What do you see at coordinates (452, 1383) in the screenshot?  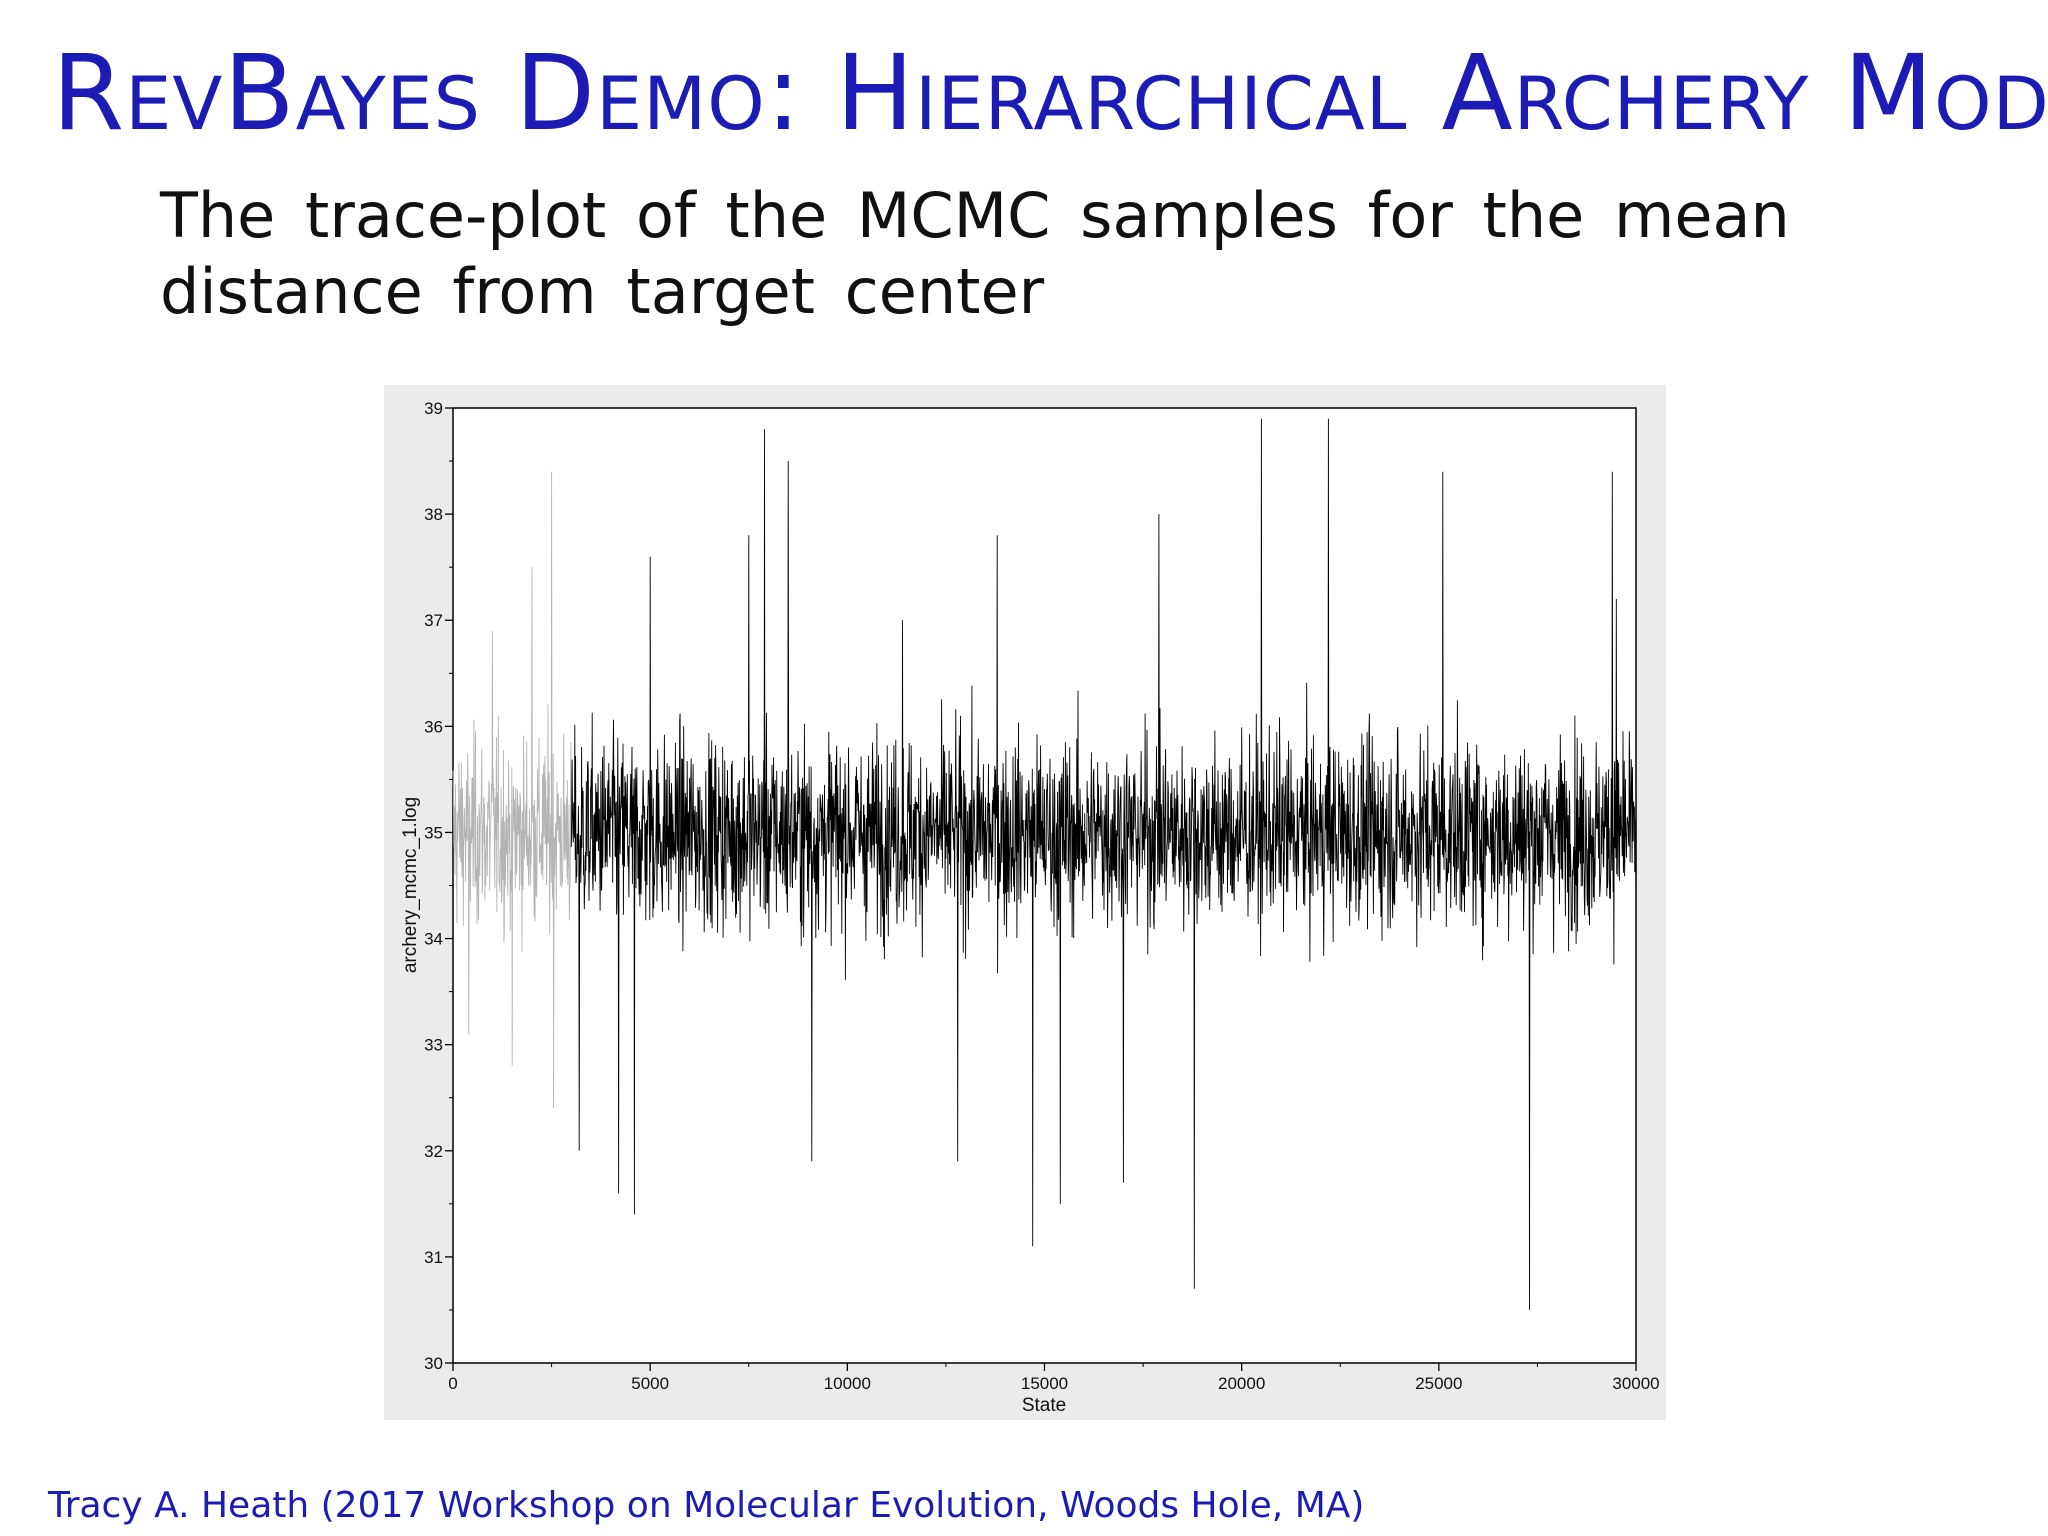 I see `x-tick-label: 0` at bounding box center [452, 1383].